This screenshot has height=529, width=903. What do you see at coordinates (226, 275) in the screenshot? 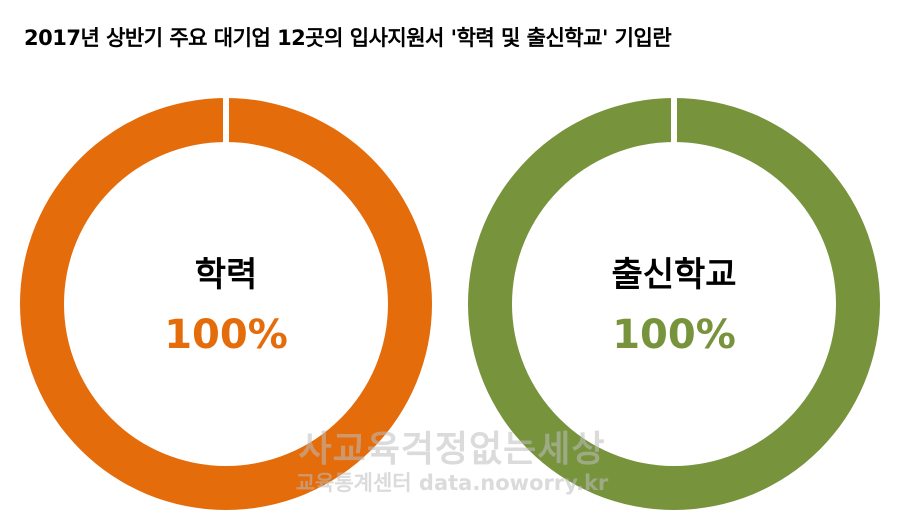
I see `donut-label-education: 학력` at bounding box center [226, 275].